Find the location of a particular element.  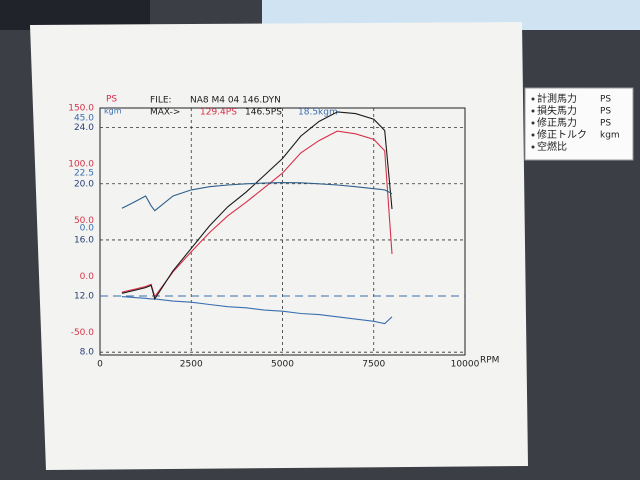

y-tick-label: 100.0 is located at coordinates (81, 165).